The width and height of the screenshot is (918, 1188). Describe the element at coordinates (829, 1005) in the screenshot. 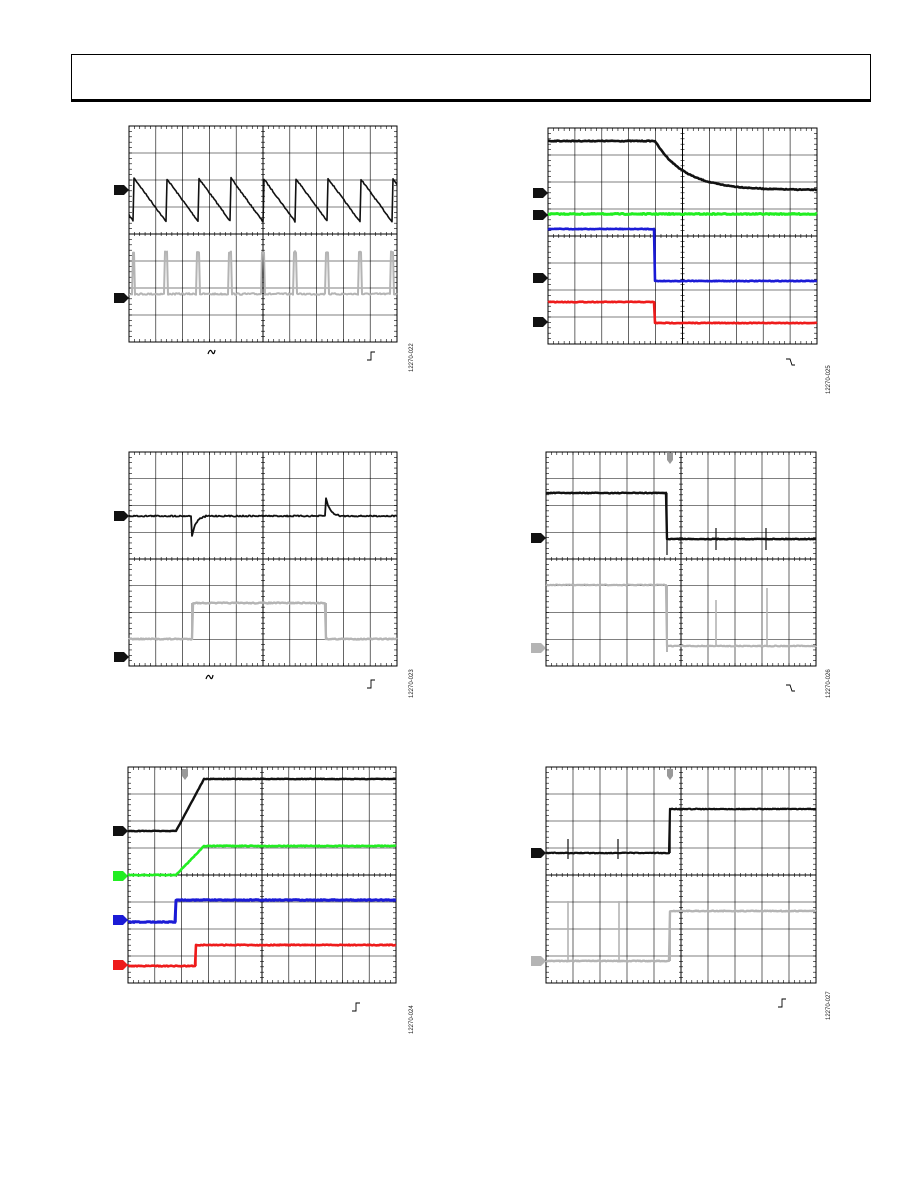

I see `figure-id-fig-27: 12270-027` at that location.